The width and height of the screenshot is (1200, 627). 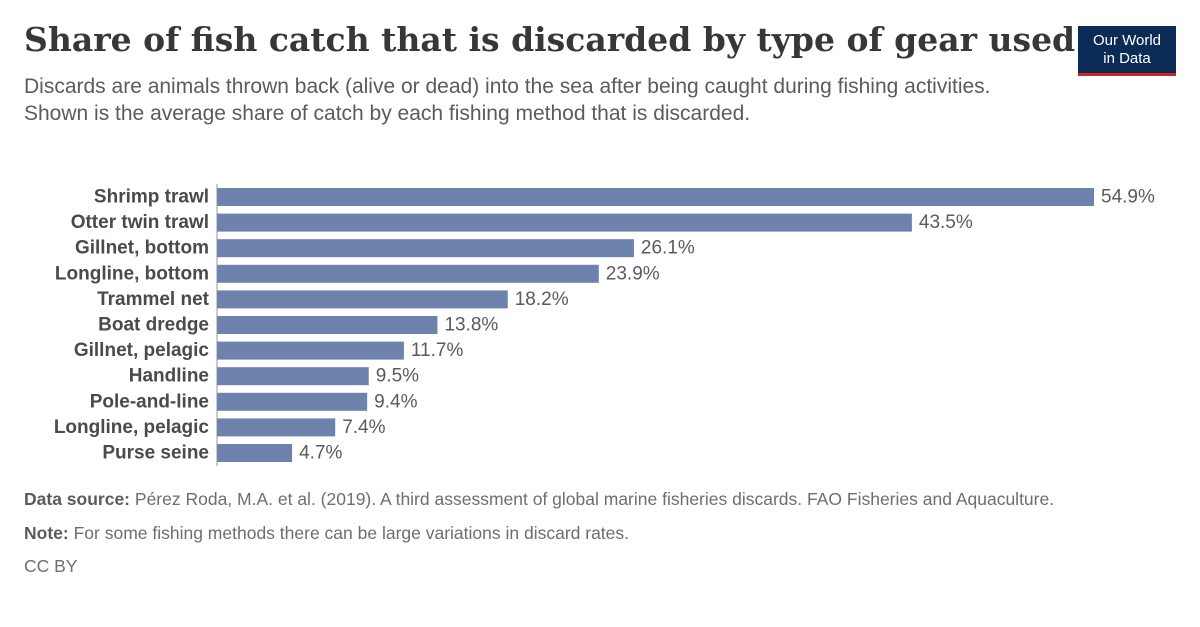 I want to click on logo-line-2: in Data, so click(x=1127, y=58).